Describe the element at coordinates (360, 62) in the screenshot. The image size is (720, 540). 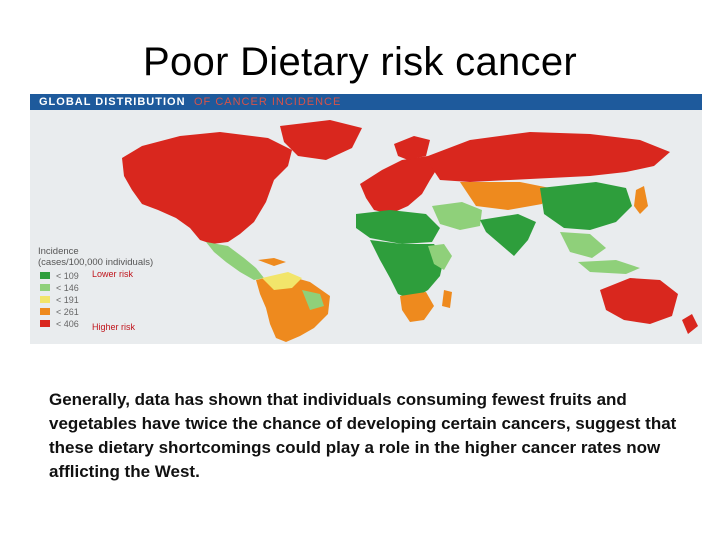
I see `slide-title: Poor Dietary risk cancer` at that location.